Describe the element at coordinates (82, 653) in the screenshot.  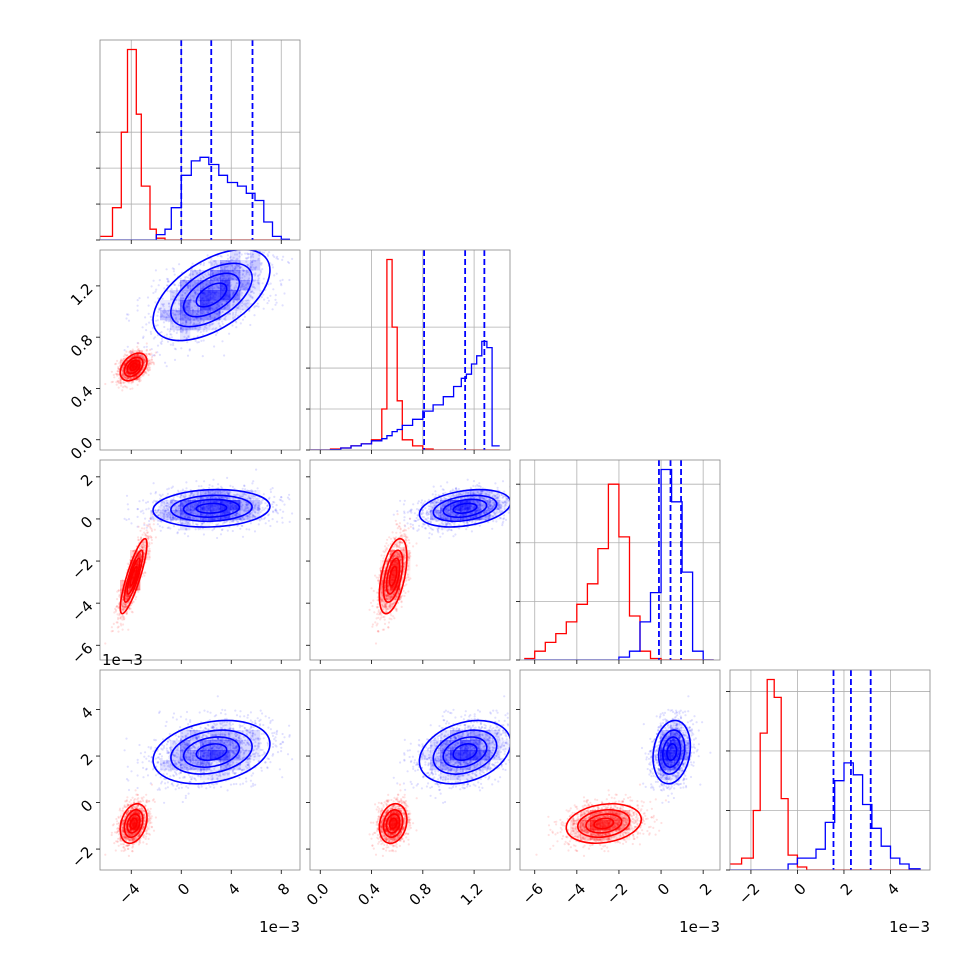
I see `y-tick-label: −6` at that location.